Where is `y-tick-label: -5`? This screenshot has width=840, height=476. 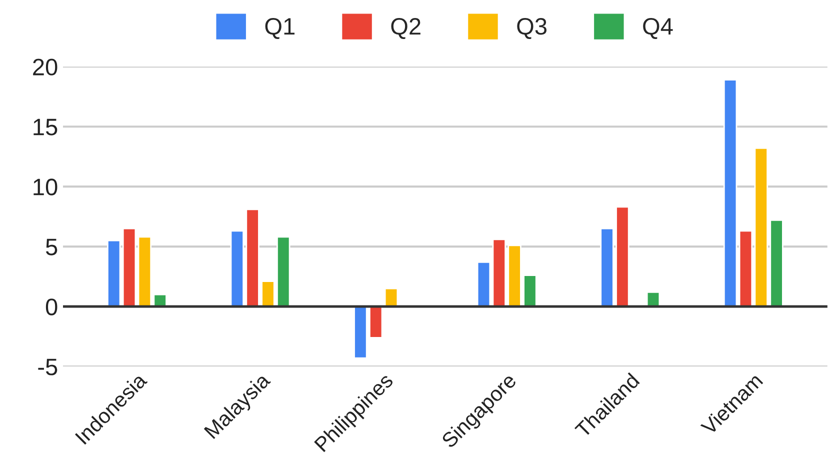 y-tick-label: -5 is located at coordinates (48, 367).